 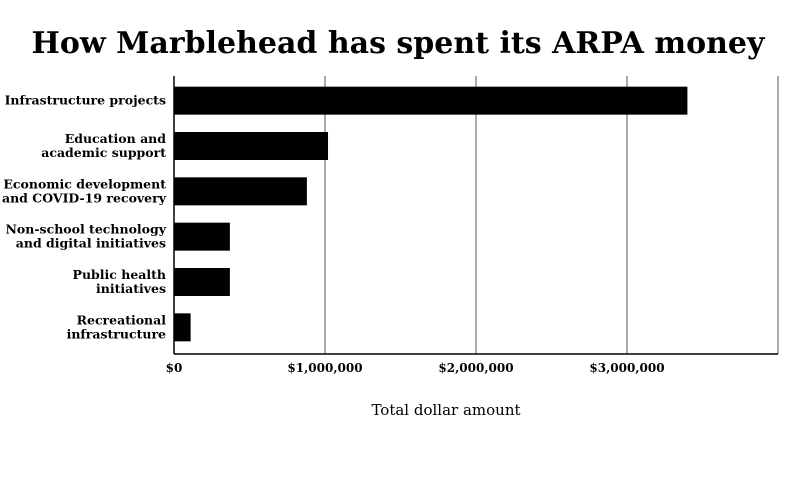 What do you see at coordinates (116, 138) in the screenshot?
I see `category-label: Education and` at bounding box center [116, 138].